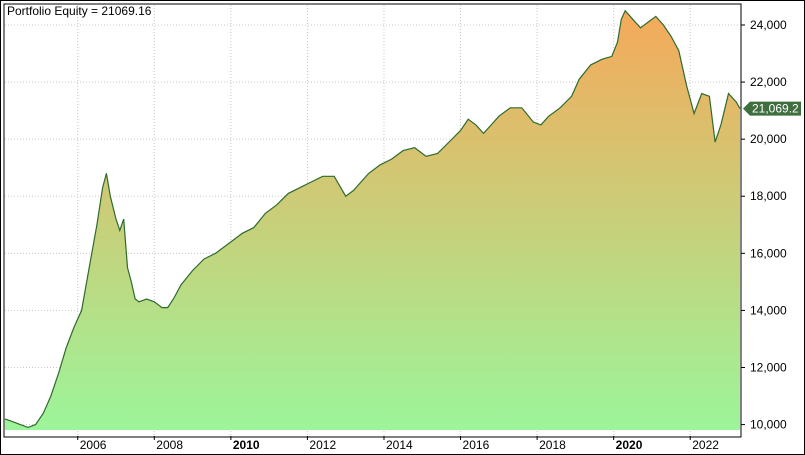 This screenshot has width=805, height=455. Describe the element at coordinates (768, 196) in the screenshot. I see `y-tick-label: 18,000` at that location.